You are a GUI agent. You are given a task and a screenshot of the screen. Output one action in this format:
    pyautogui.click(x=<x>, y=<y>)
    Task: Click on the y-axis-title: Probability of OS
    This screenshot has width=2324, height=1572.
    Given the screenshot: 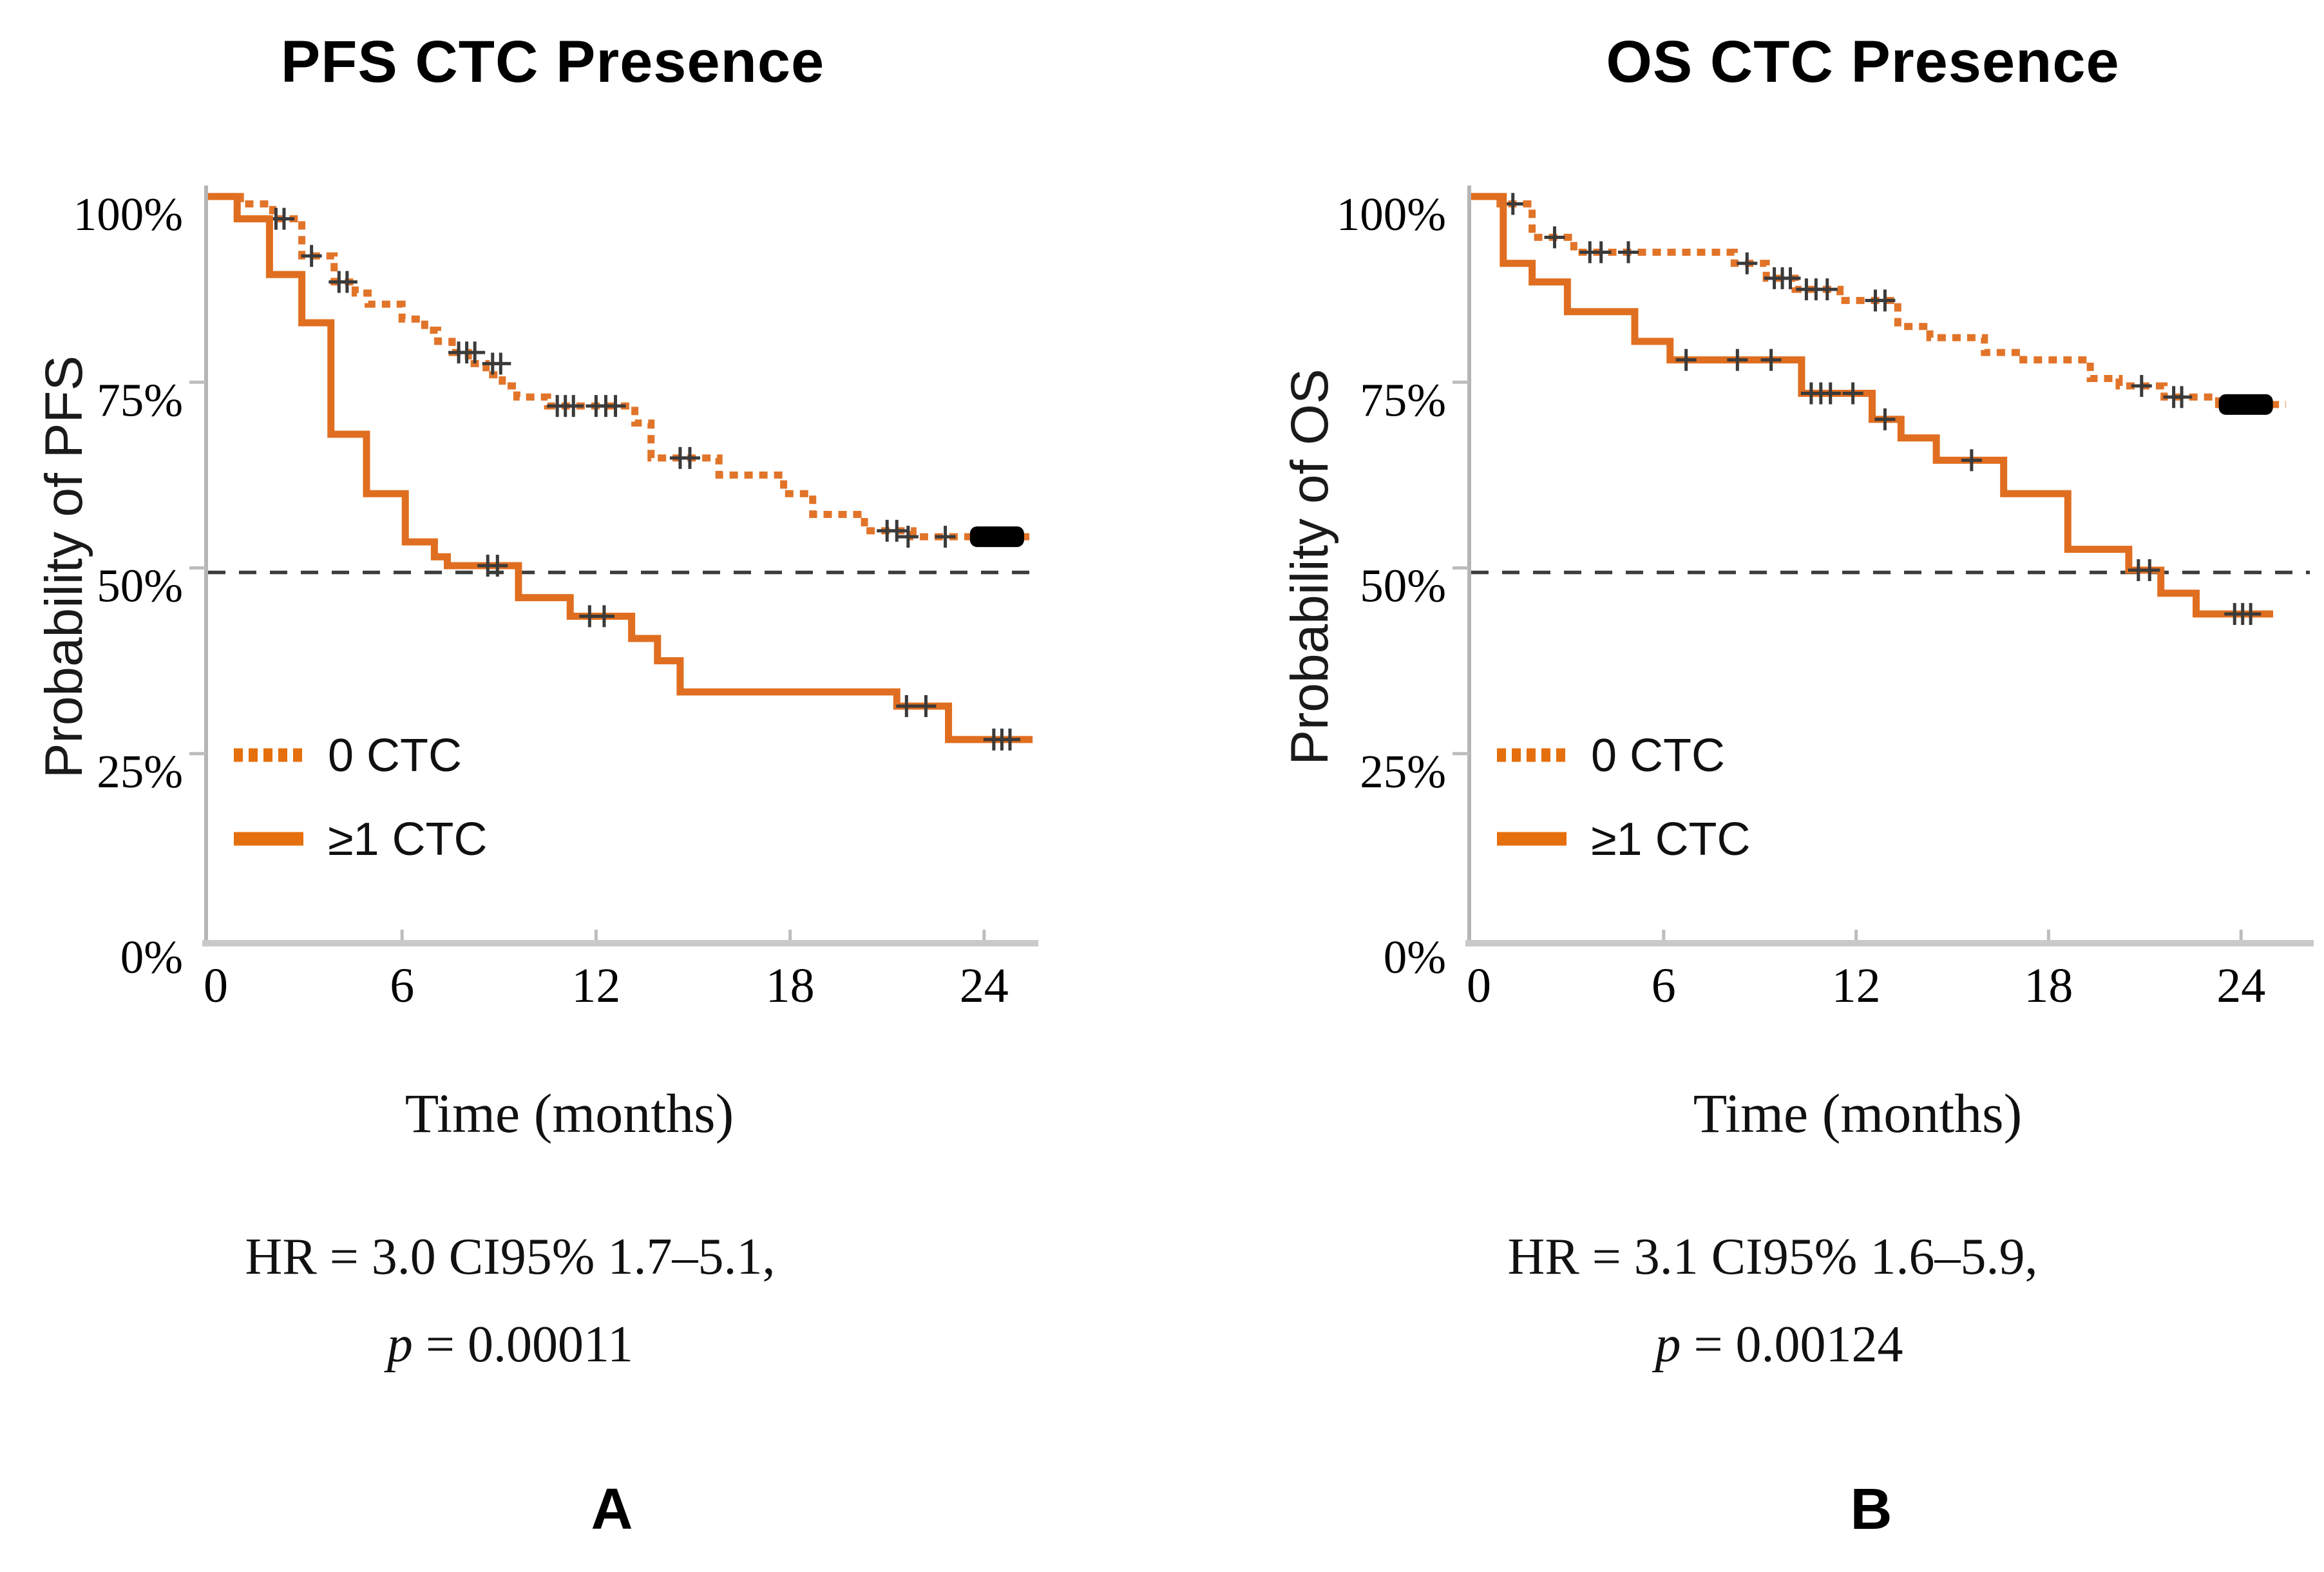 What is the action you would take?
    pyautogui.click(x=1310, y=567)
    